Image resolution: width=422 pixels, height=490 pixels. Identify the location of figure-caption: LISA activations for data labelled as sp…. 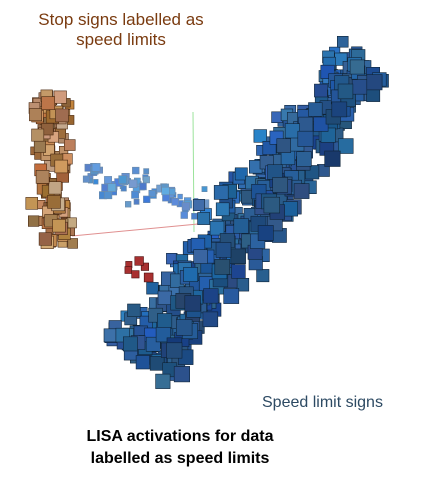
(180, 448).